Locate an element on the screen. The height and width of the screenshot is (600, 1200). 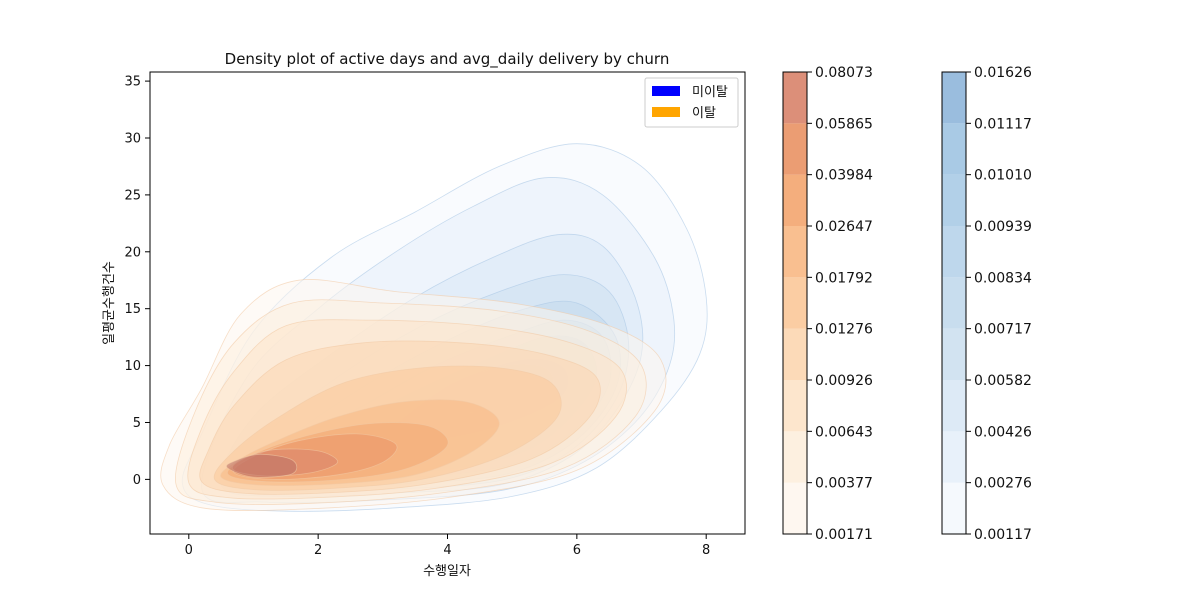
legend: 미이탈 이탈 is located at coordinates (691, 102).